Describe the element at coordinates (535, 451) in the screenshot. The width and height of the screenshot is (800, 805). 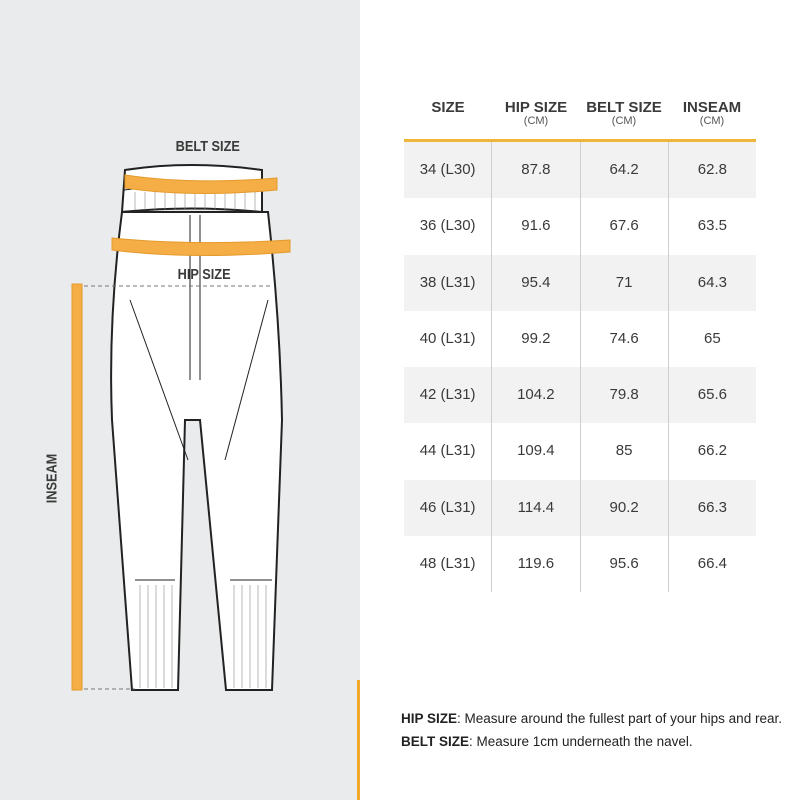
I see `table-cell: 109.4` at that location.